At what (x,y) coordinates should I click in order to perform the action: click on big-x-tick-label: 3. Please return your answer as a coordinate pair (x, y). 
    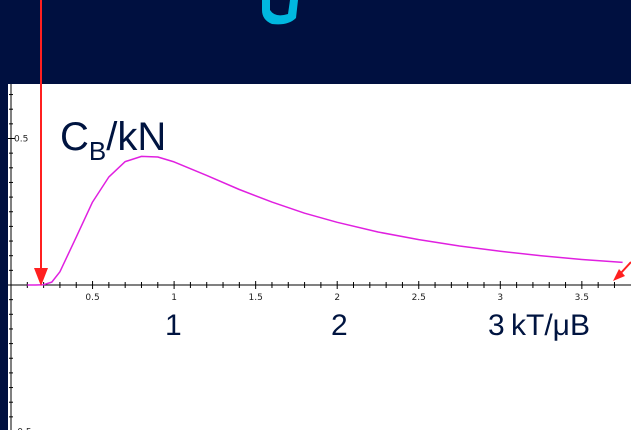
    Looking at the image, I should click on (496, 325).